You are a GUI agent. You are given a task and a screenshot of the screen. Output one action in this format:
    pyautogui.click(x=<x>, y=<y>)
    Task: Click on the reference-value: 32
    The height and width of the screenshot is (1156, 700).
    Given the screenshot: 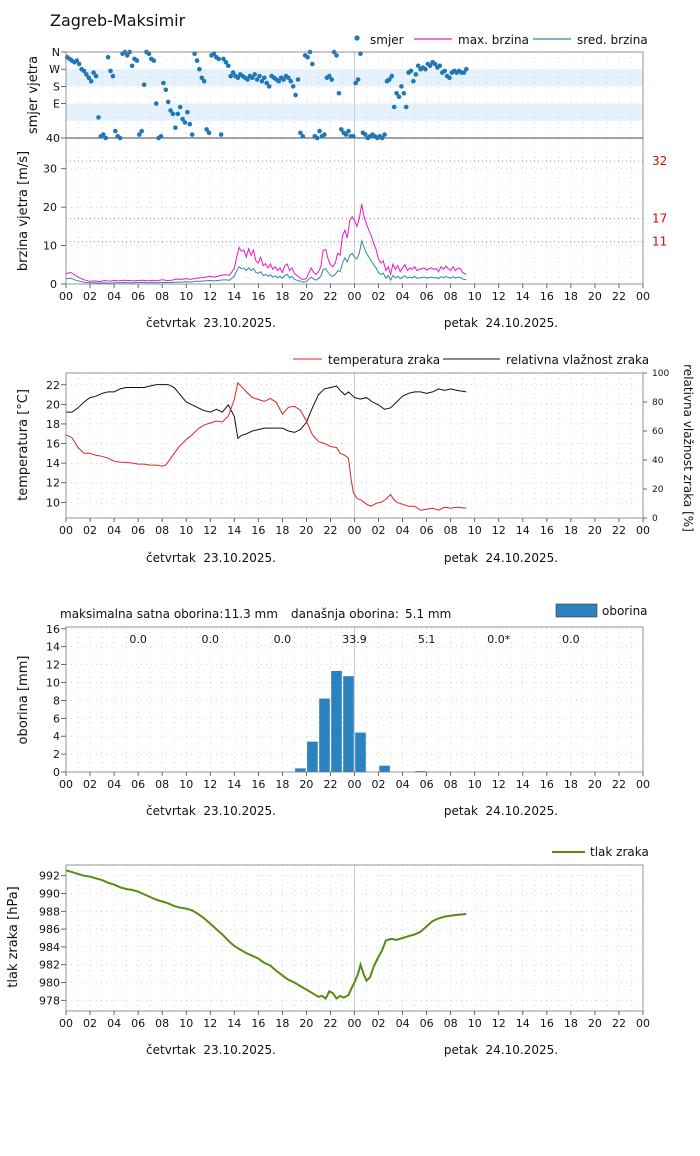 What is the action you would take?
    pyautogui.click(x=659, y=161)
    